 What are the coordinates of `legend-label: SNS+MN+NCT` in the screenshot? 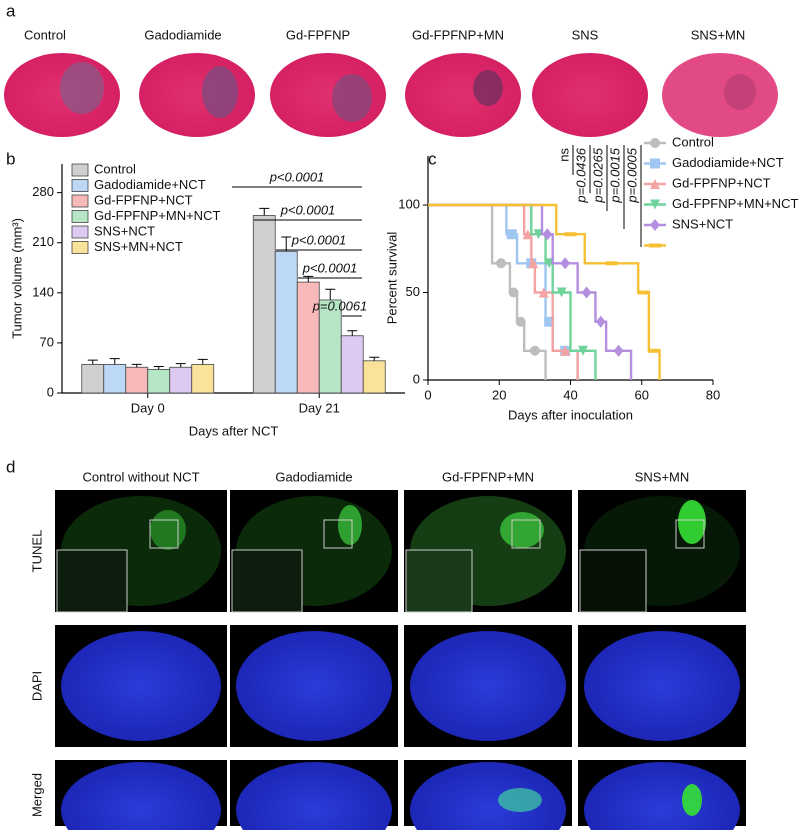 It's located at (138, 246).